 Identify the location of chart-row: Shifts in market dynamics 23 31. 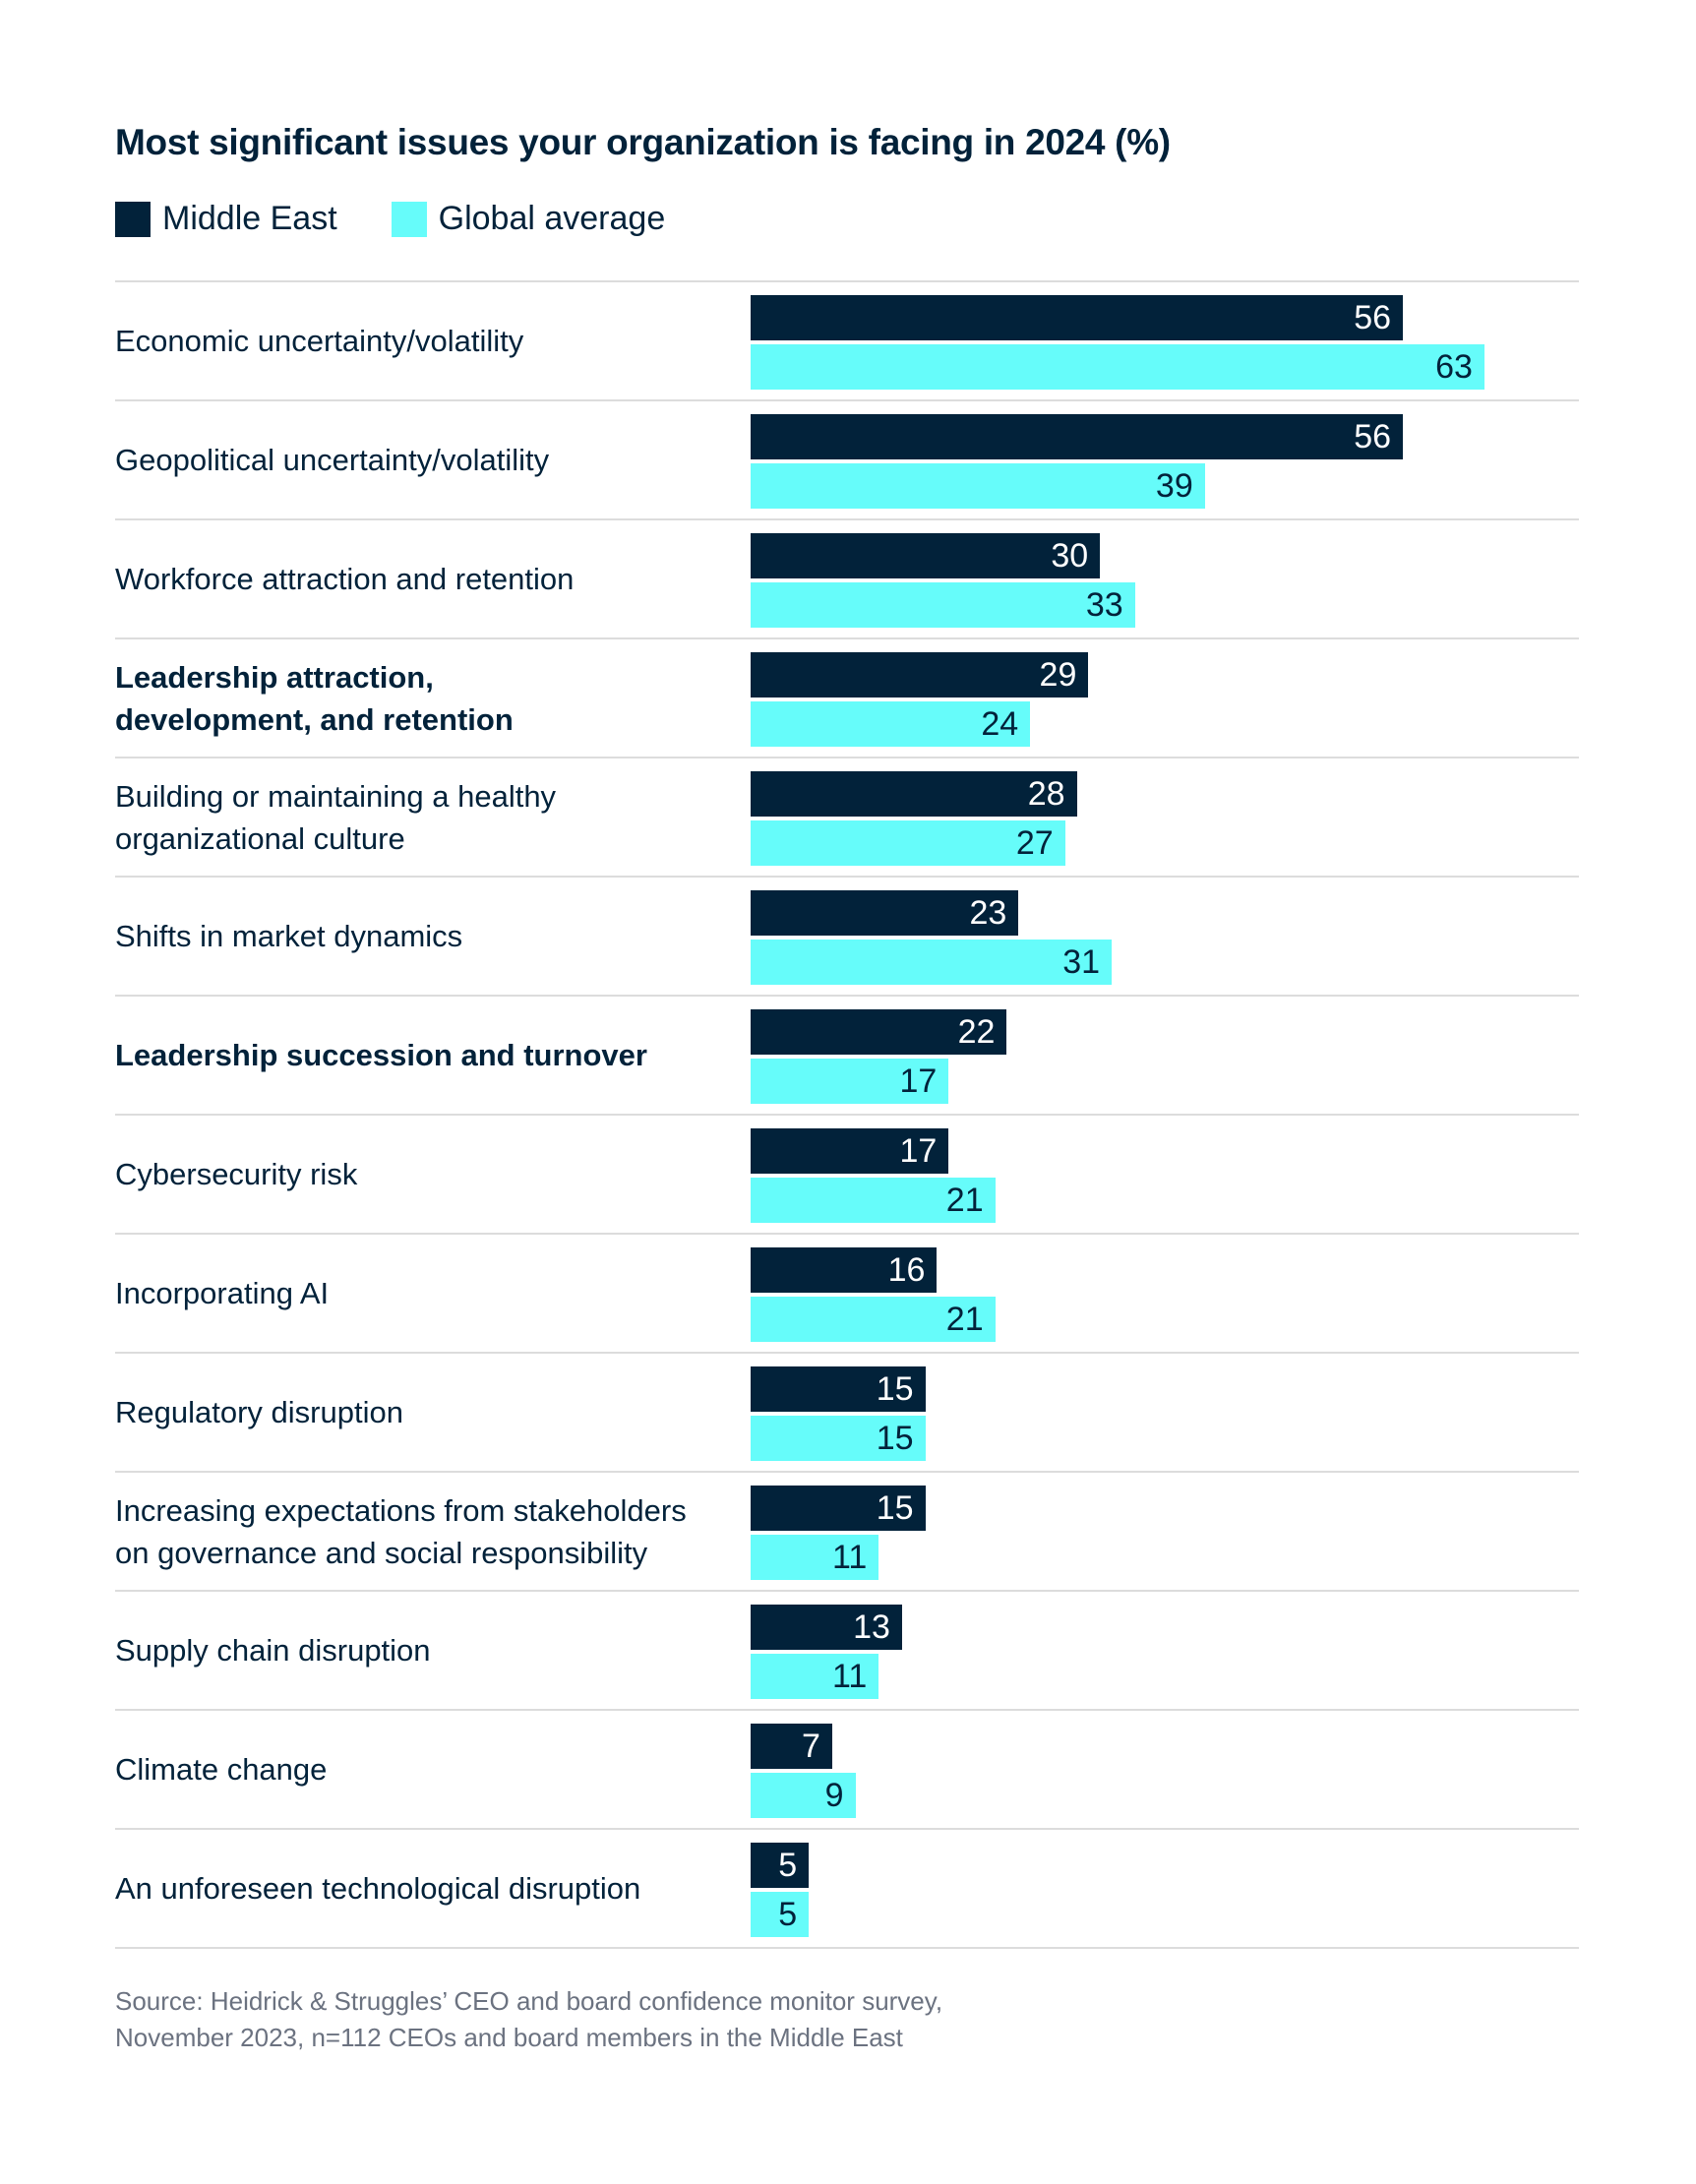
(847, 935).